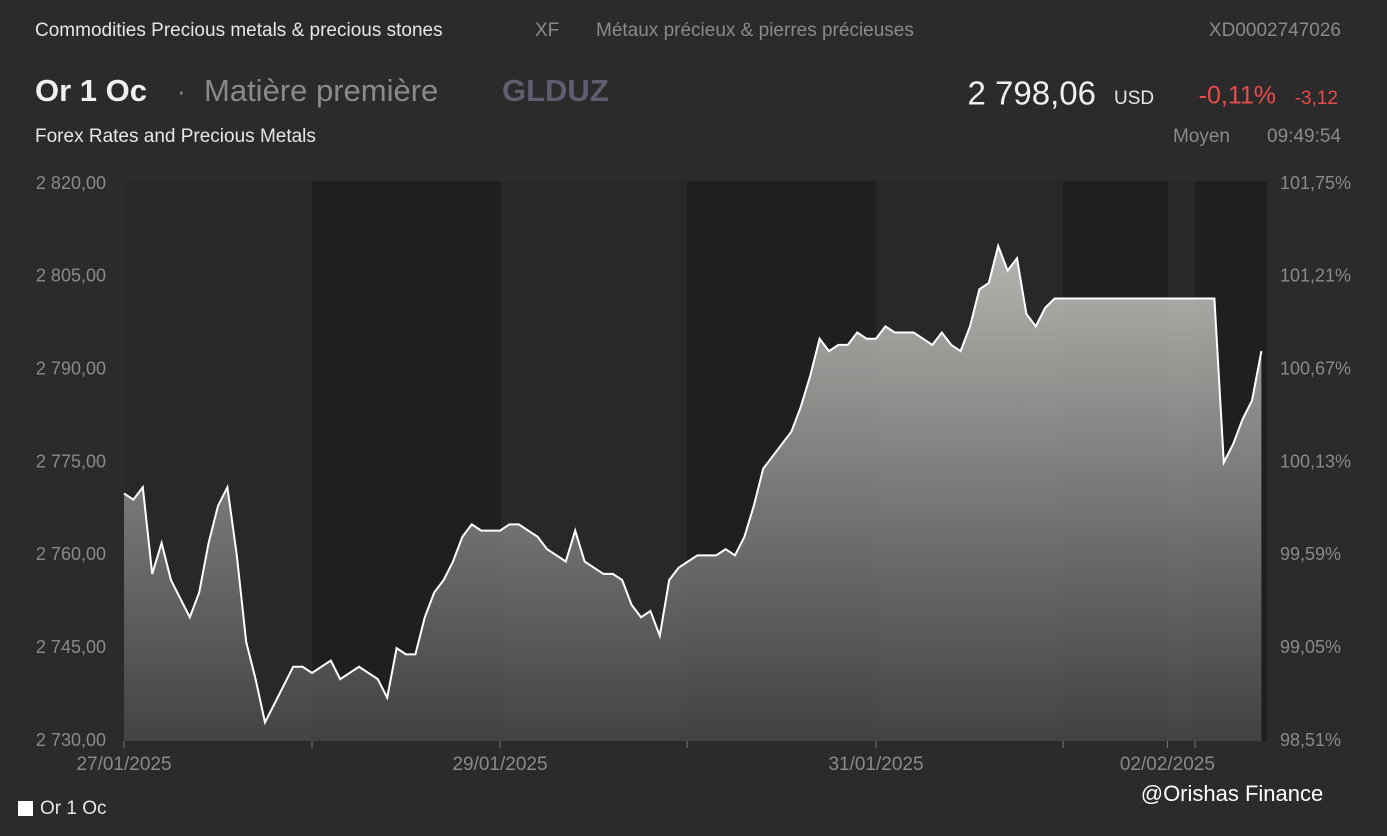  Describe the element at coordinates (875, 764) in the screenshot. I see `x-tick-label: 31/01/2025` at that location.